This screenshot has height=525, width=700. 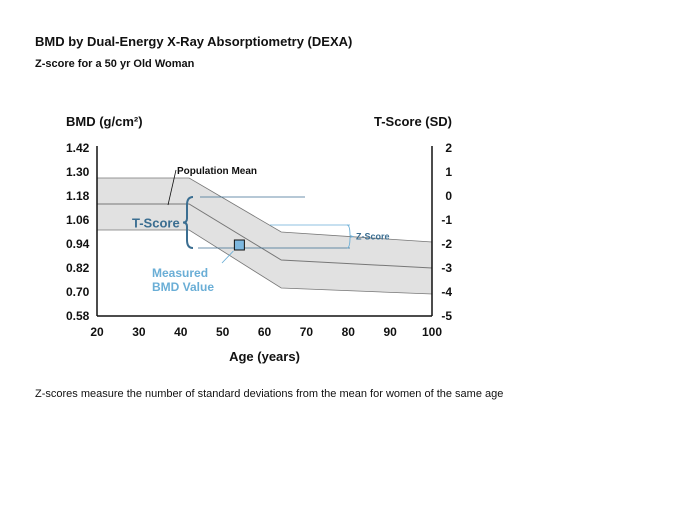 I want to click on y-left-tick-label: 0.82, so click(x=78, y=268).